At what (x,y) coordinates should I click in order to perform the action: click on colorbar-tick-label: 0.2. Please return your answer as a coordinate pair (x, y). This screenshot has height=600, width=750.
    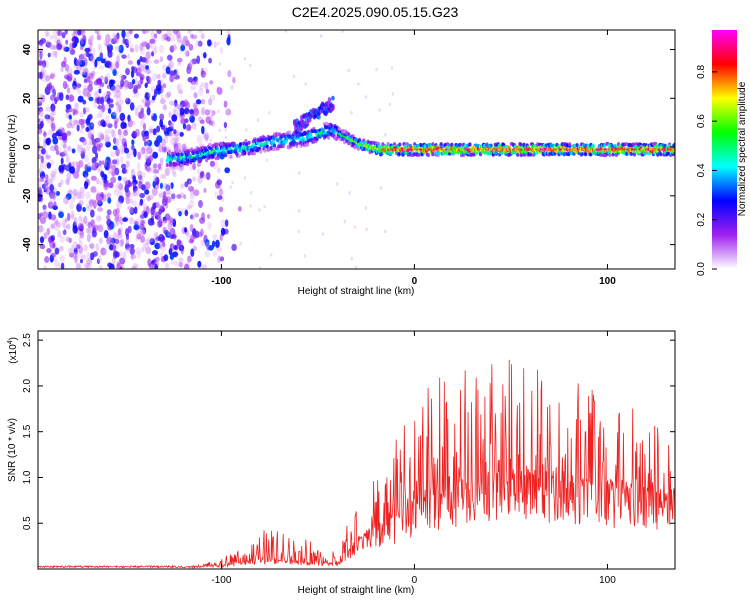
    Looking at the image, I should click on (701, 219).